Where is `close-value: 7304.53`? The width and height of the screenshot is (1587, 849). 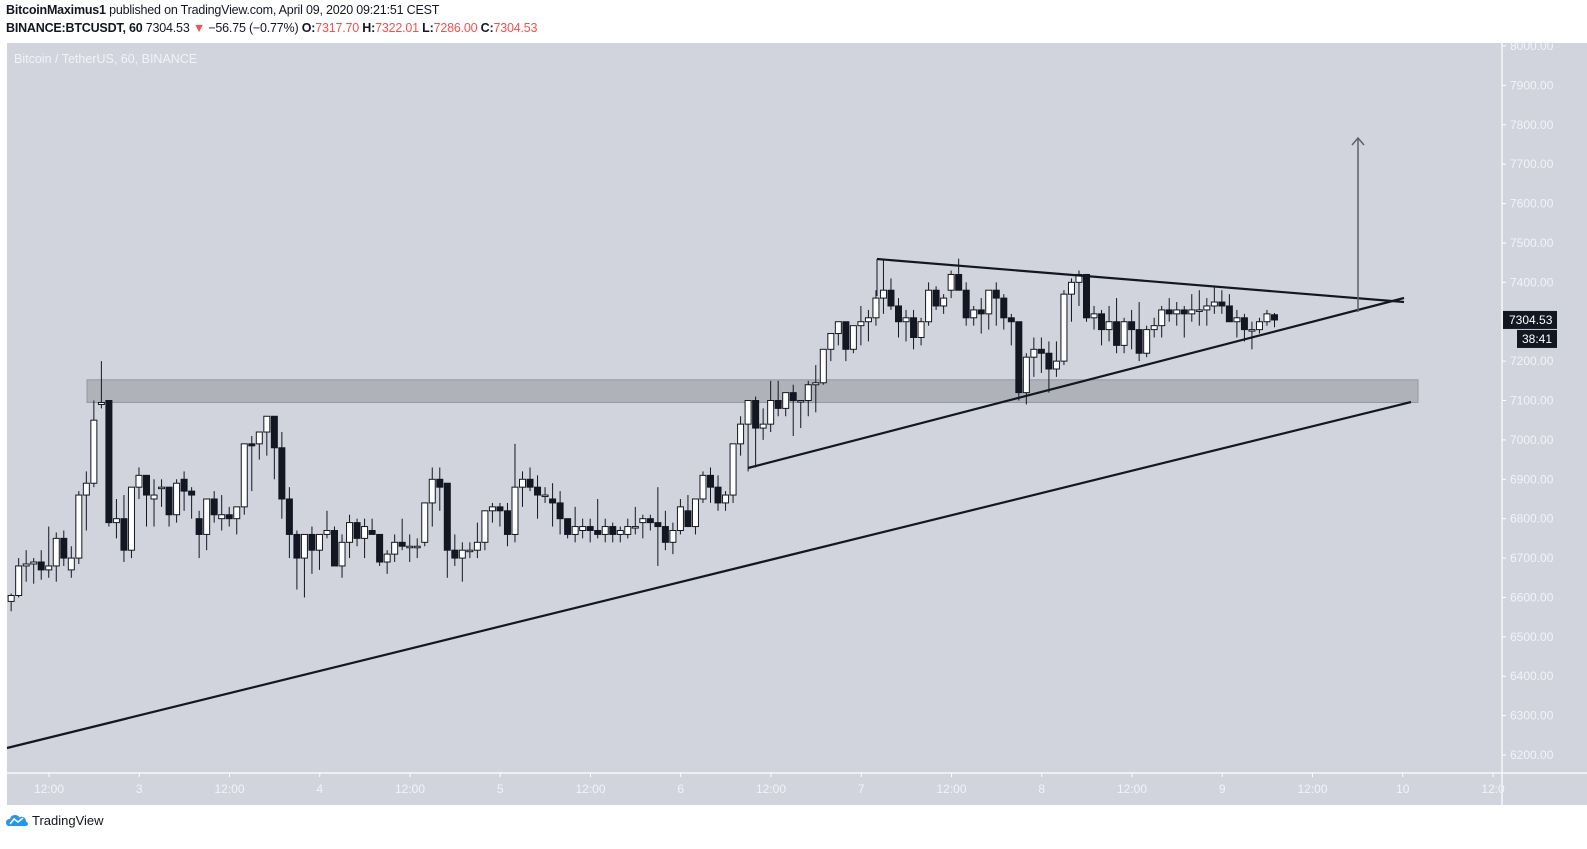
close-value: 7304.53 is located at coordinates (515, 28).